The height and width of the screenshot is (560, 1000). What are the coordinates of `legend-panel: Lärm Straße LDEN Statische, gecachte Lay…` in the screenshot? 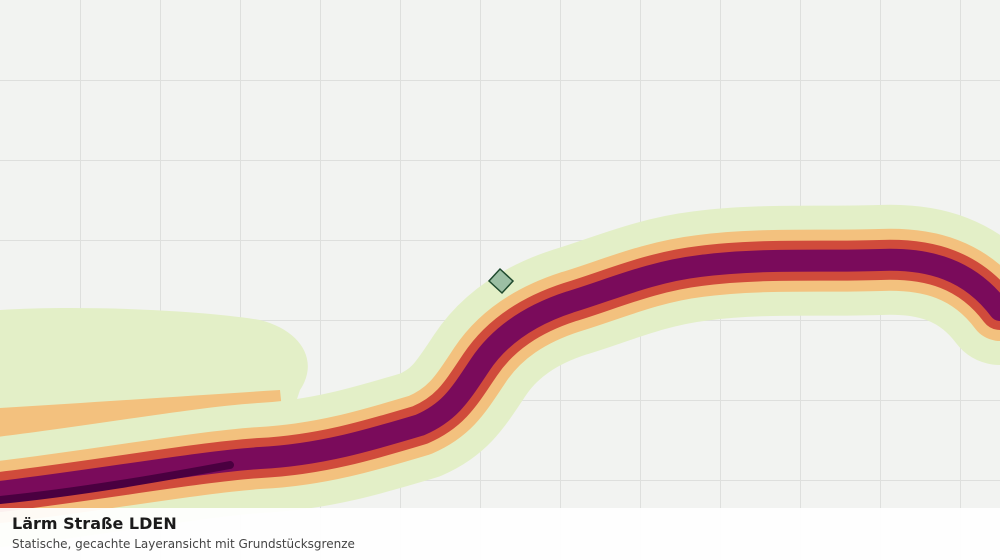 It's located at (500, 534).